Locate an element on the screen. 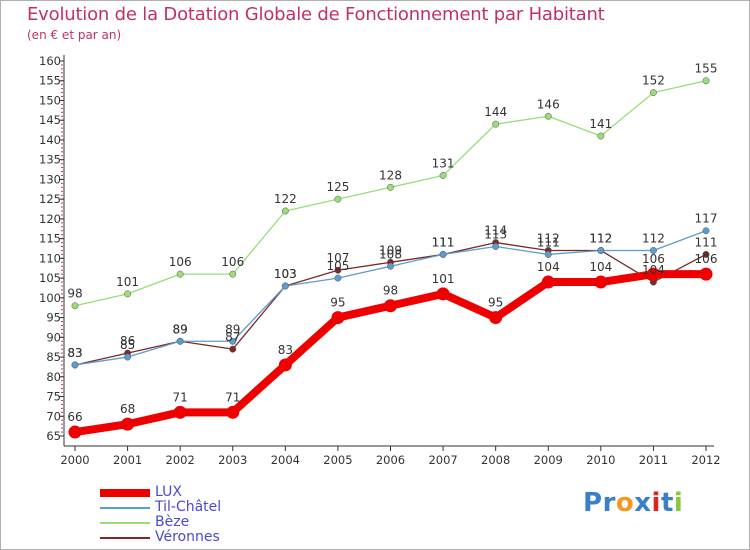 The image size is (750, 550). legend: LUX Til-Châtel Bèze Véronnes is located at coordinates (200, 515).